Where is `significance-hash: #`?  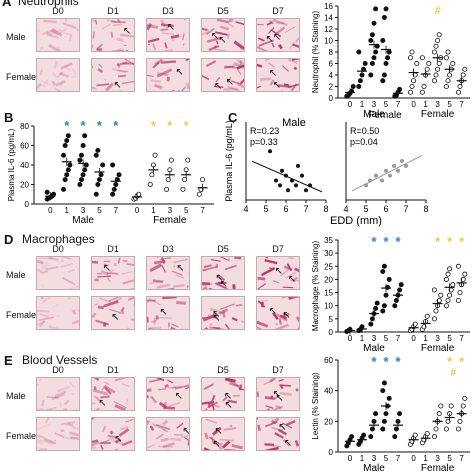
significance-hash: # is located at coordinates (438, 11).